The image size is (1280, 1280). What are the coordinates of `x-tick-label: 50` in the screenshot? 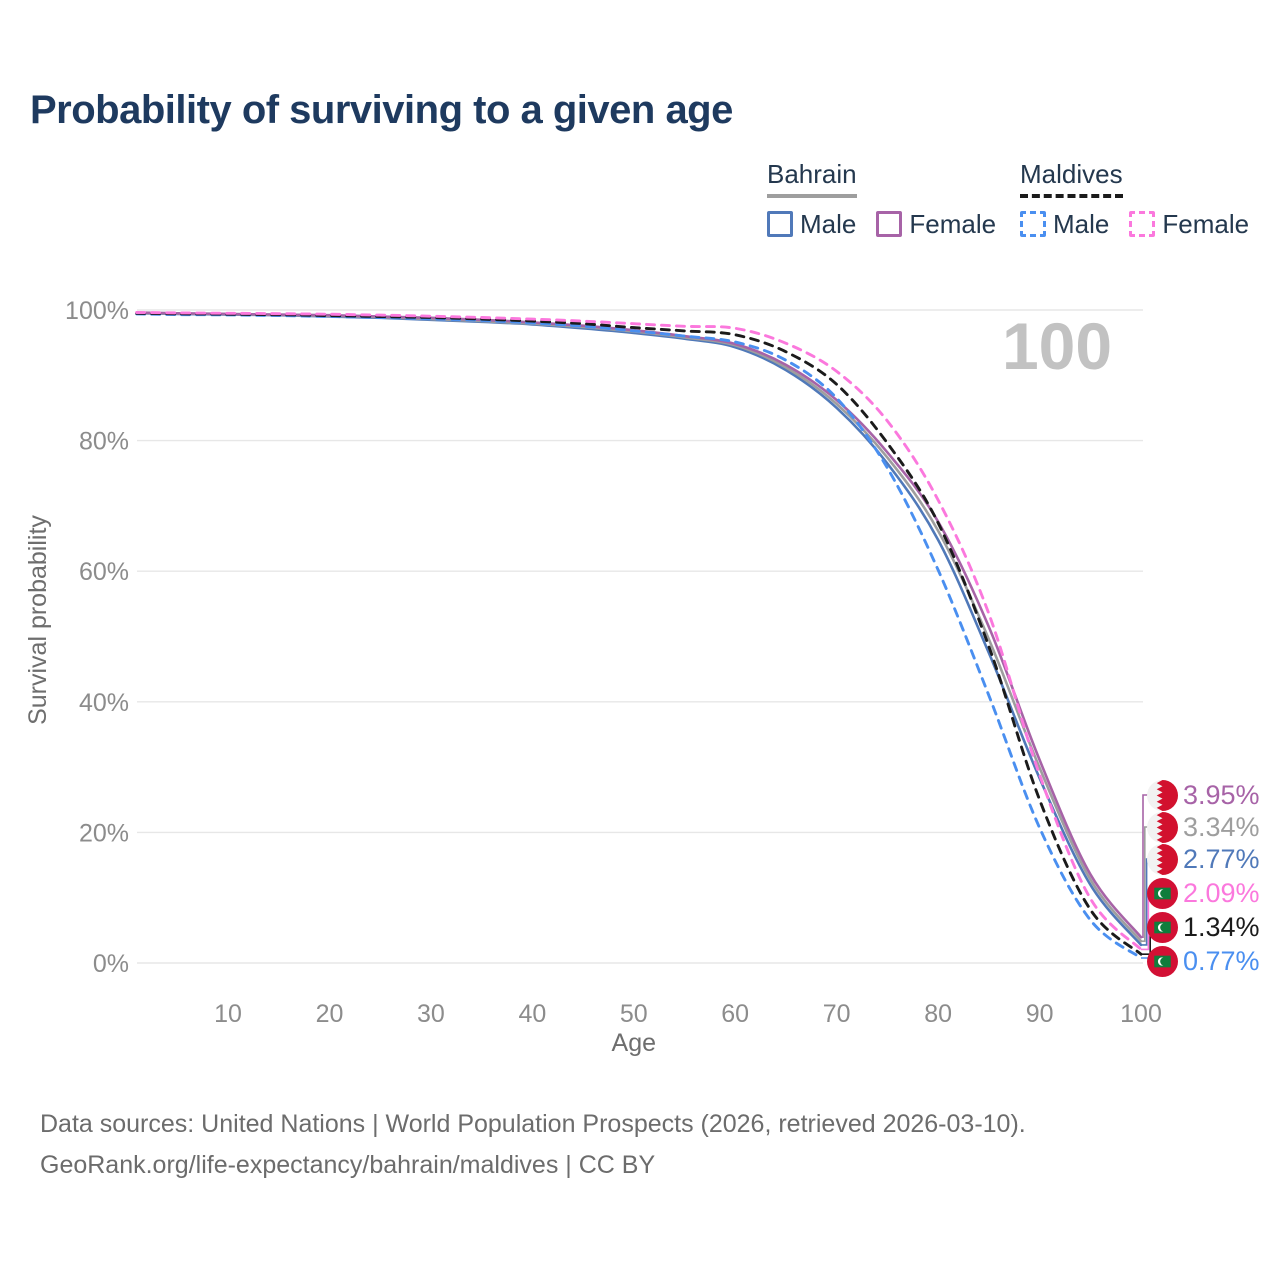 It's located at (634, 1014).